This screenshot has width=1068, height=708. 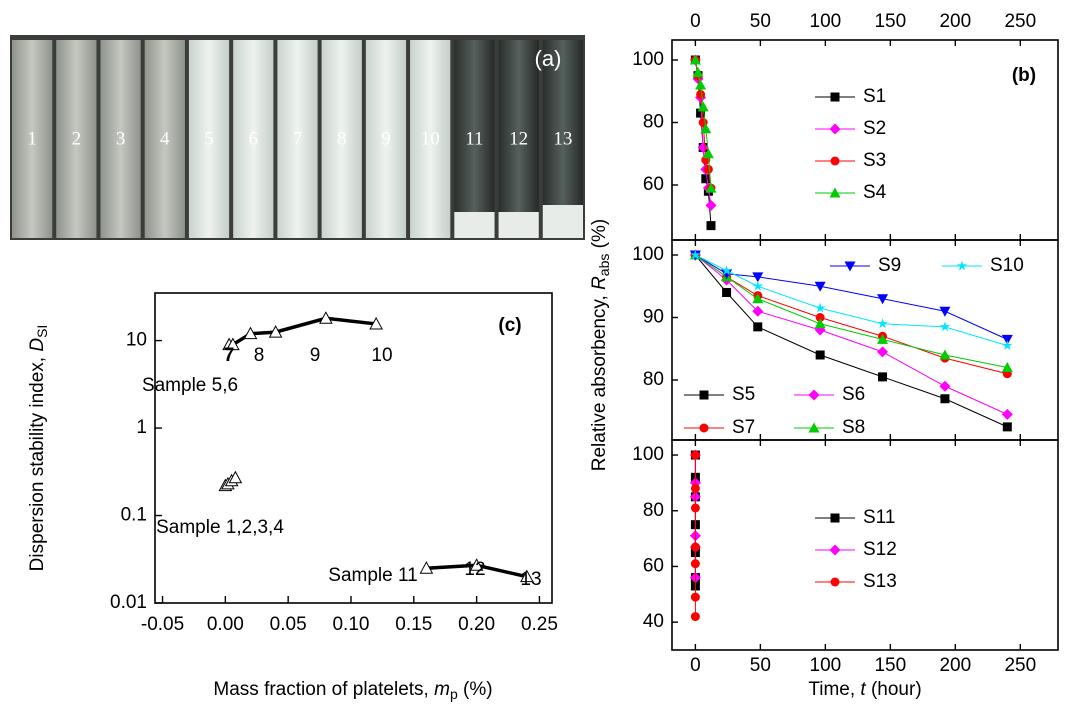 I want to click on tube-label: 4, so click(x=165, y=138).